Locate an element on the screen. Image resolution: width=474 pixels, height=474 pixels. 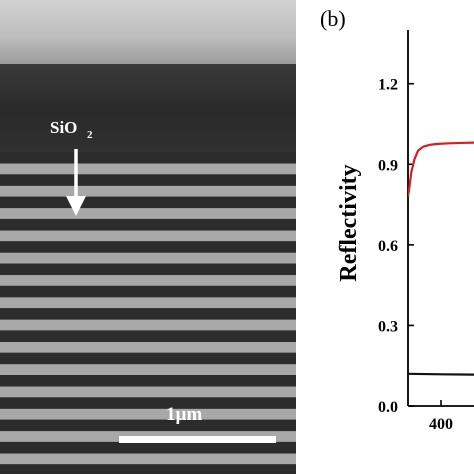
y-tick-label: 1.2 is located at coordinates (388, 85).